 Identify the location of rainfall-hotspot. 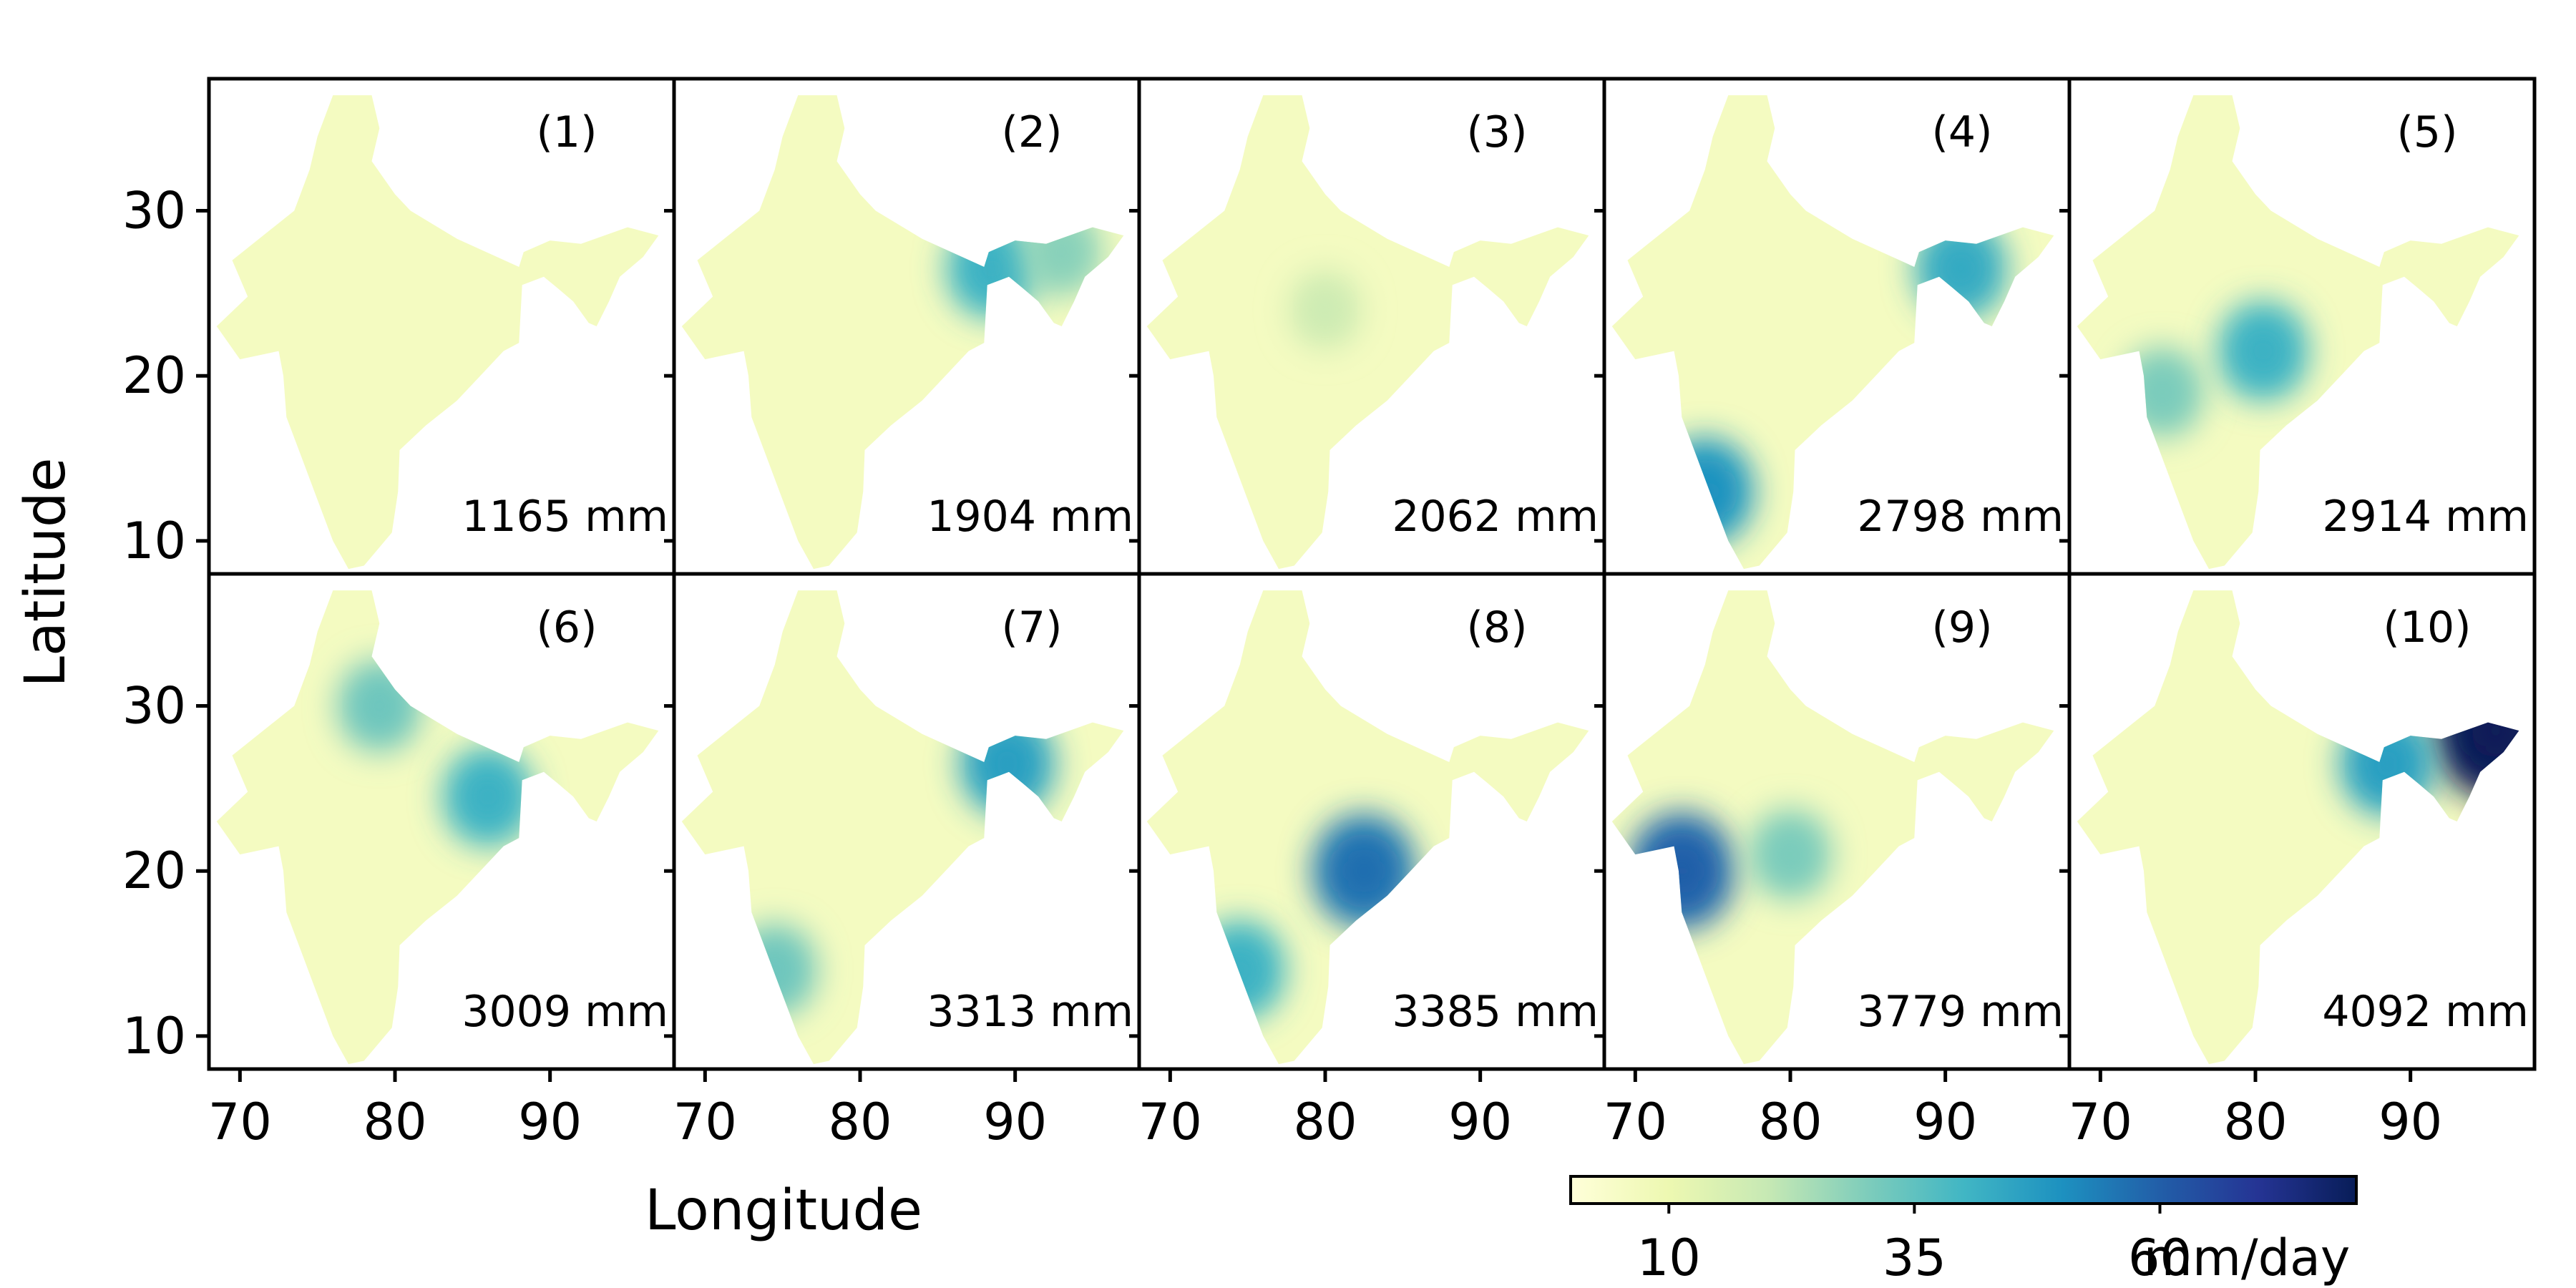
(1705, 491).